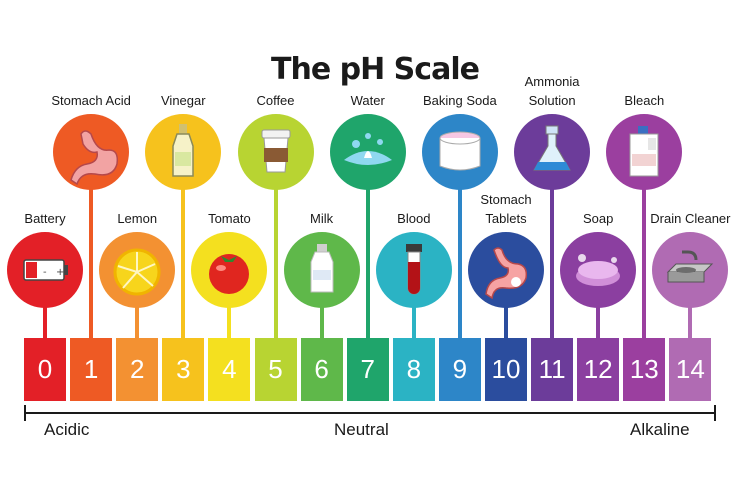 This screenshot has height=503, width=750. What do you see at coordinates (598, 218) in the screenshot?
I see `ph-label-12: Soap` at bounding box center [598, 218].